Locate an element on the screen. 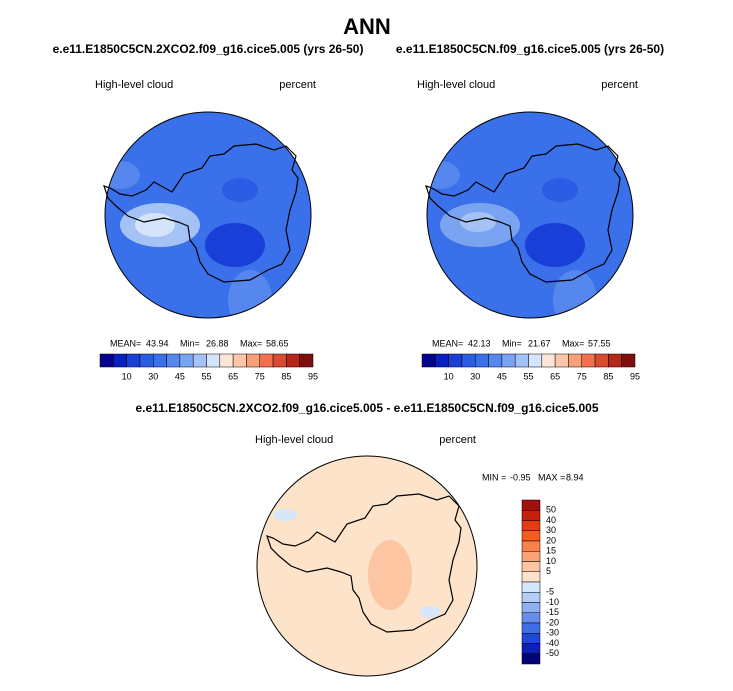  map-right is located at coordinates (530, 215).